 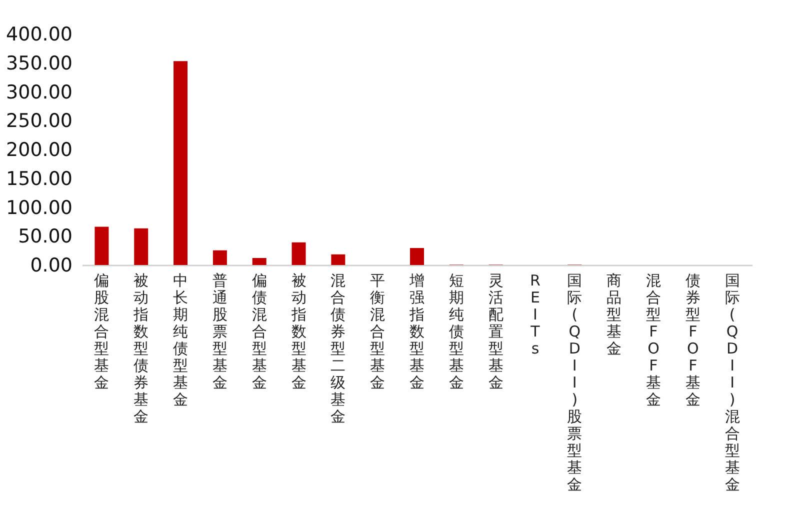 I want to click on x-tick-label: 中长期纯债型基金, so click(x=180, y=340).